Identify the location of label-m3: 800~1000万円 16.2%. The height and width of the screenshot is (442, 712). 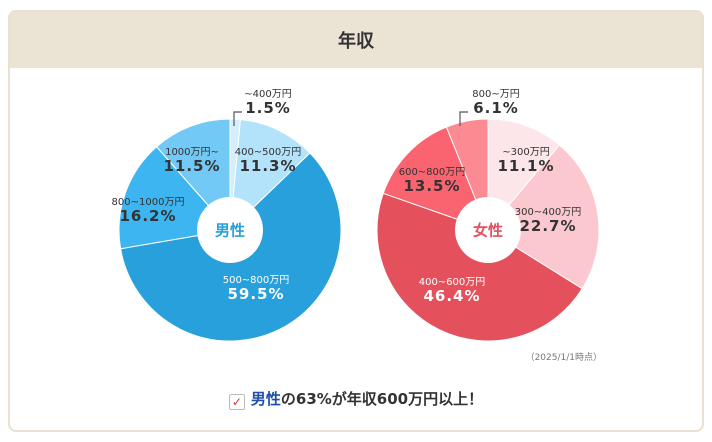
(148, 211).